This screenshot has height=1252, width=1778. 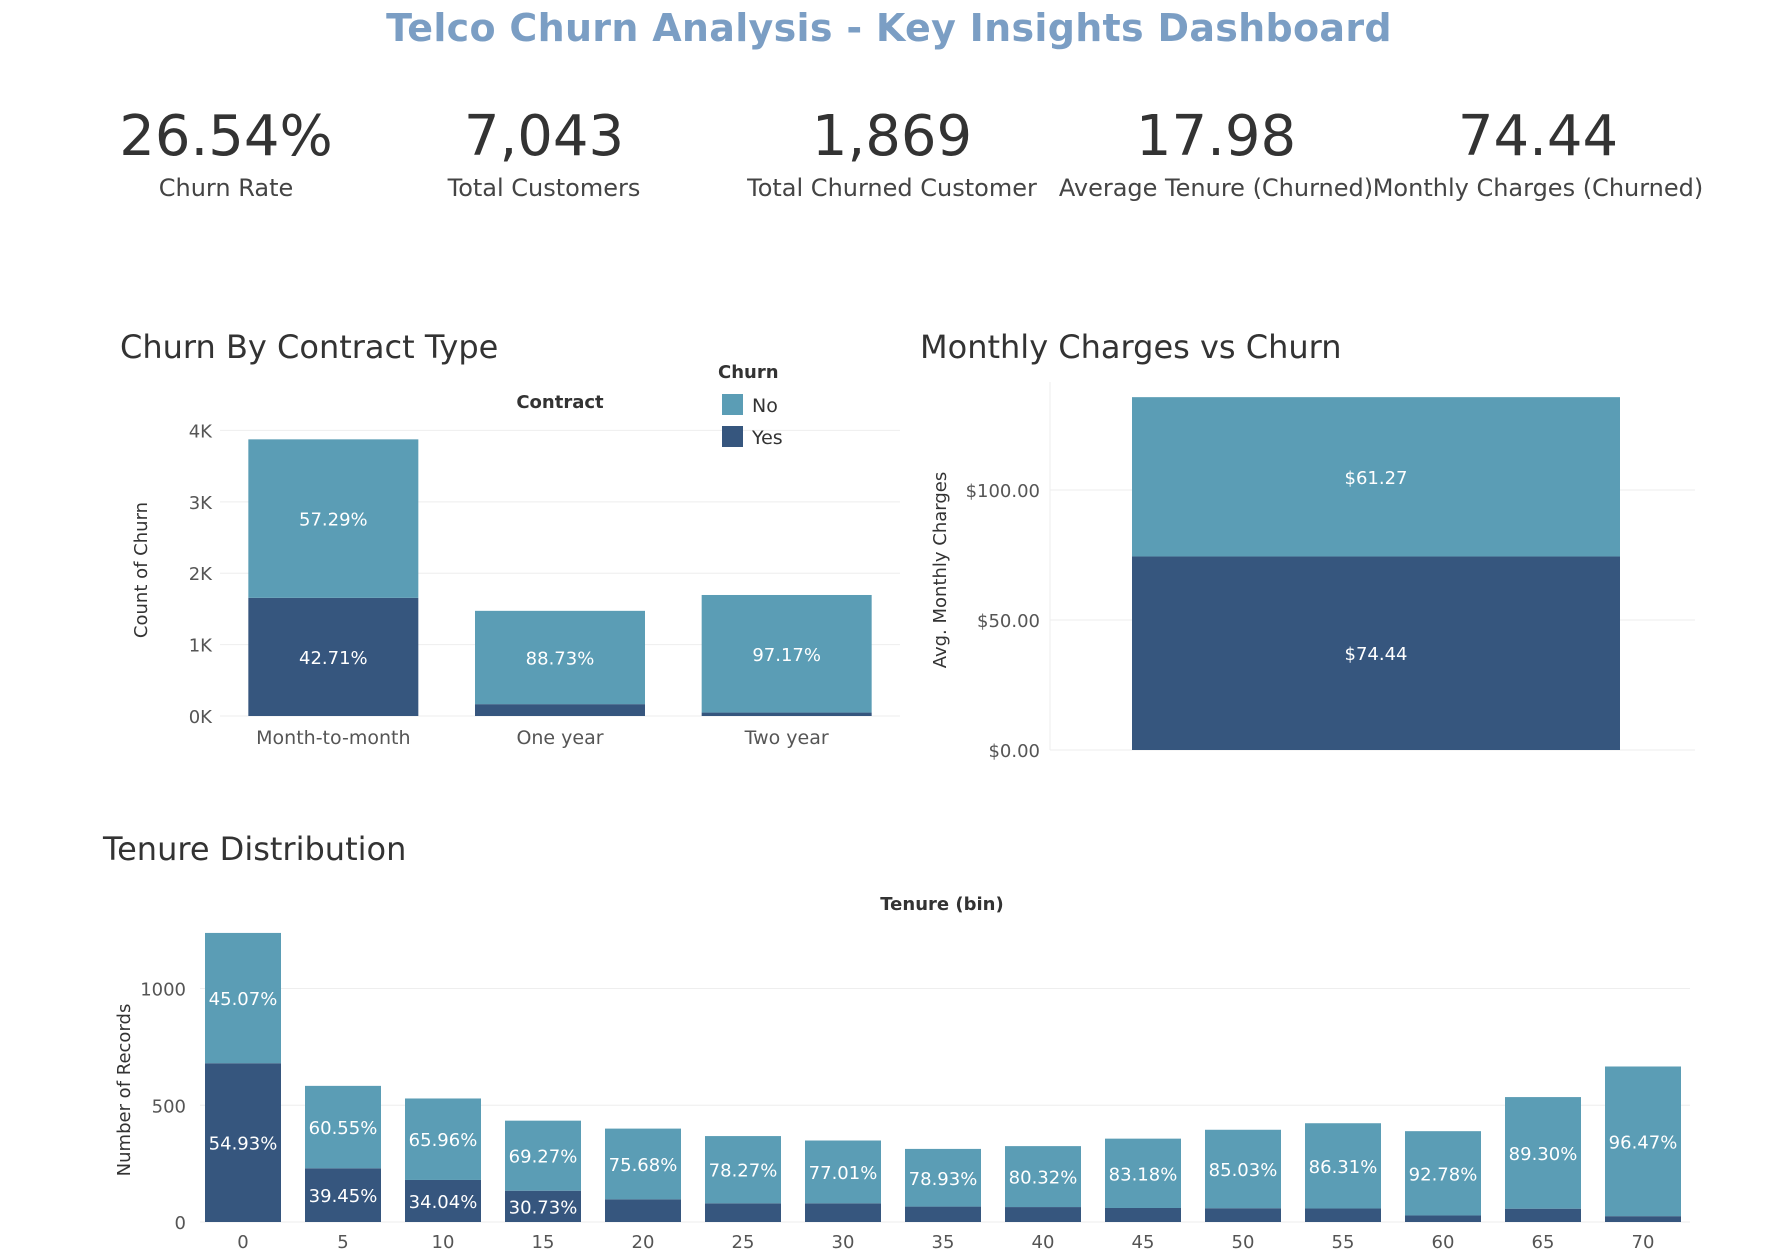 What do you see at coordinates (1014, 751) in the screenshot?
I see `y-tick-label: $0.00` at bounding box center [1014, 751].